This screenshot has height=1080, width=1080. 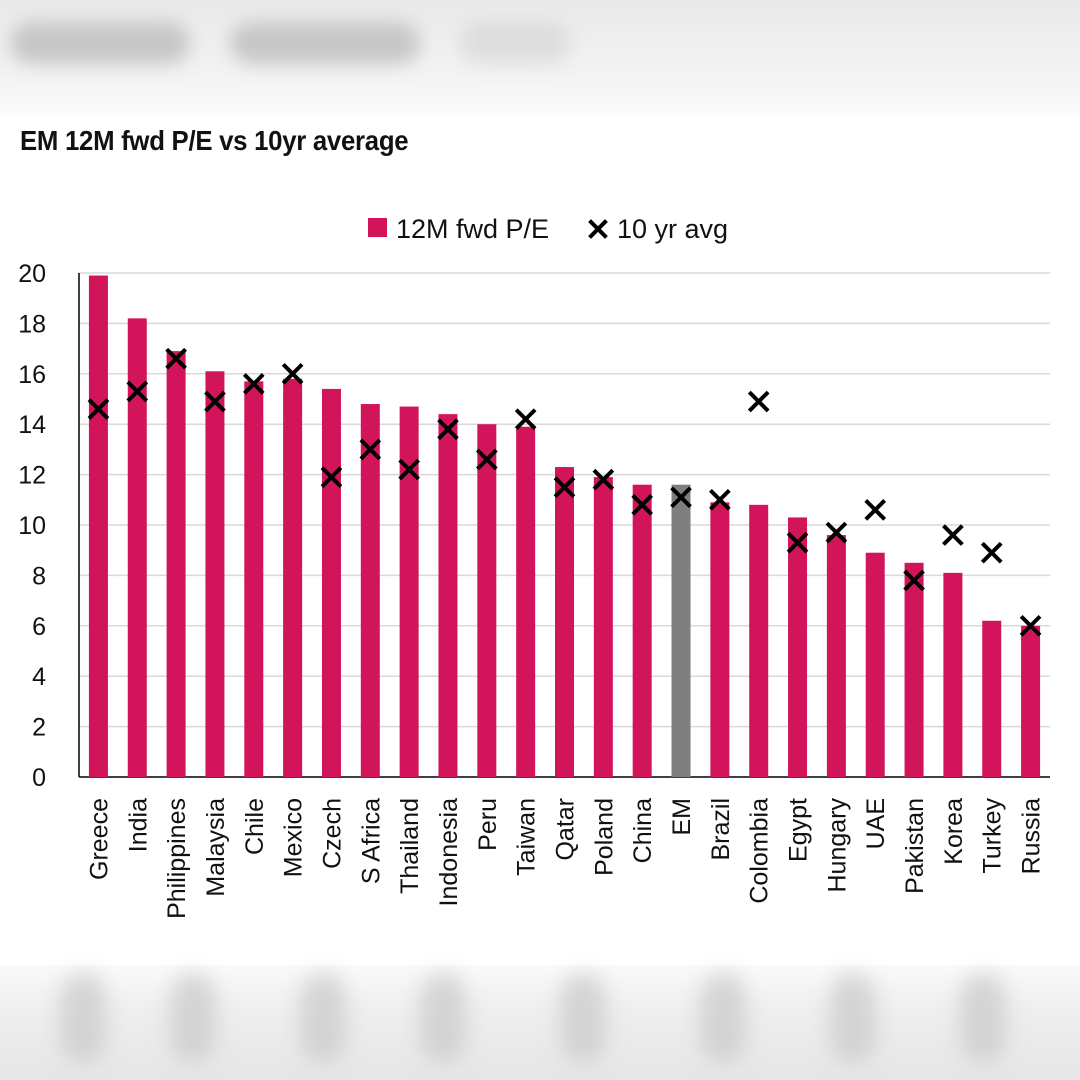 What do you see at coordinates (472, 229) in the screenshot?
I see `legend-bar-label: 12M fwd P/E` at bounding box center [472, 229].